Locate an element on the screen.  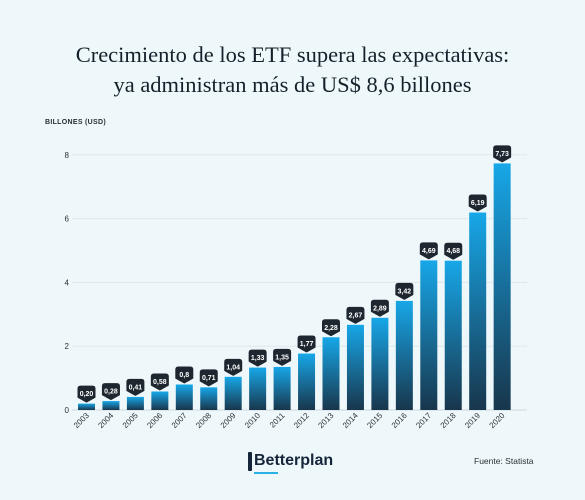
data-label: 1,35 is located at coordinates (282, 357).